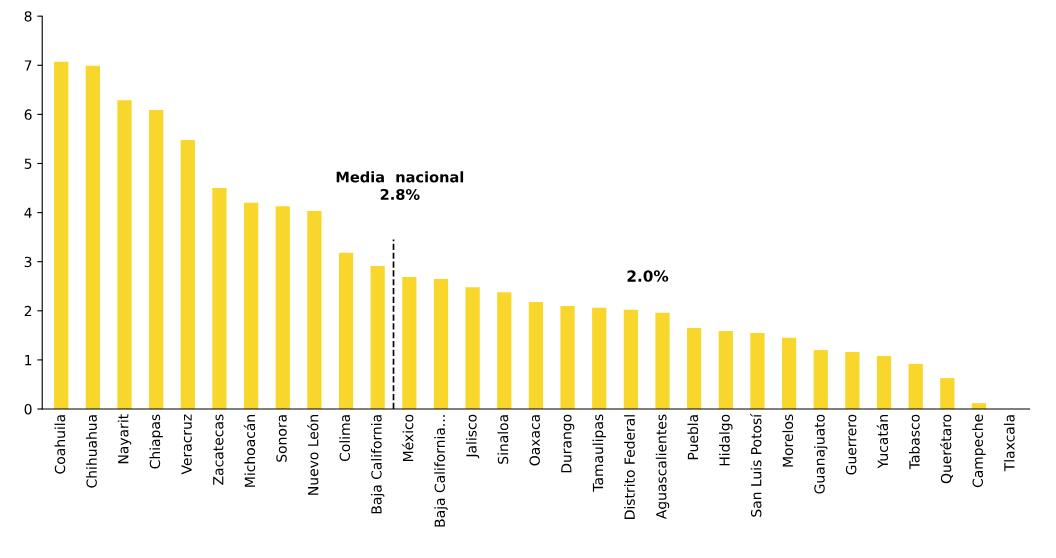  What do you see at coordinates (91, 451) in the screenshot?
I see `x-tick-label: Chihuahua` at bounding box center [91, 451].